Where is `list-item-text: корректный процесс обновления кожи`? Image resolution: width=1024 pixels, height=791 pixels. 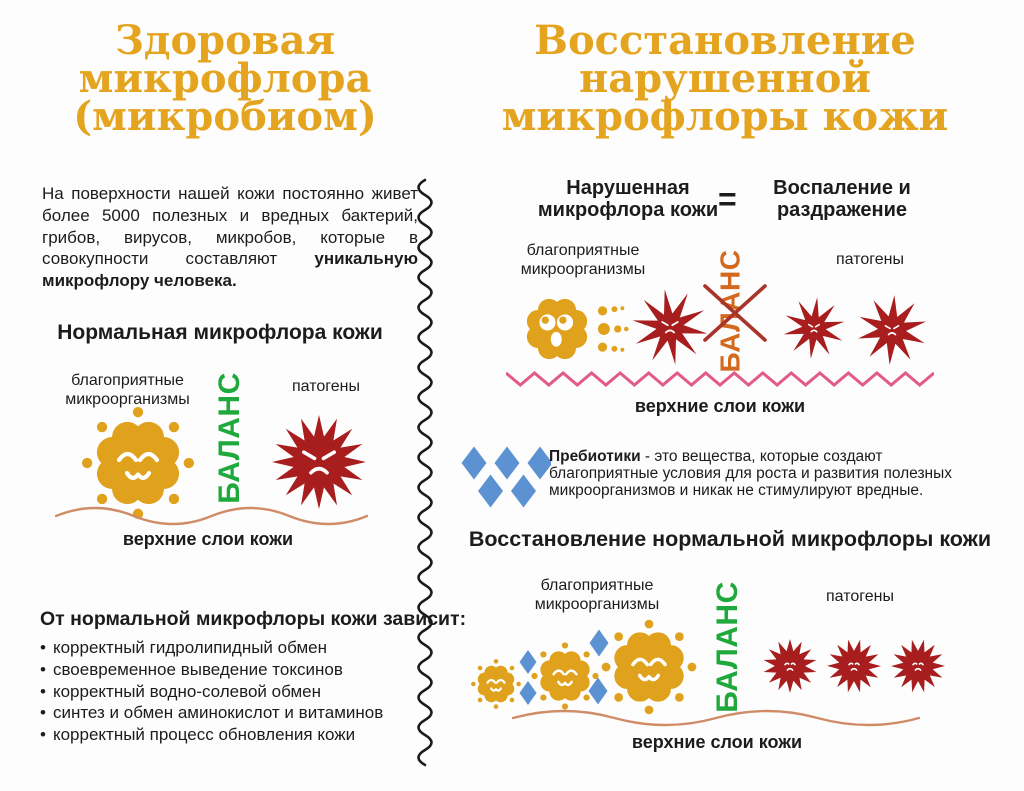 list-item-text: корректный процесс обновления кожи is located at coordinates (204, 735).